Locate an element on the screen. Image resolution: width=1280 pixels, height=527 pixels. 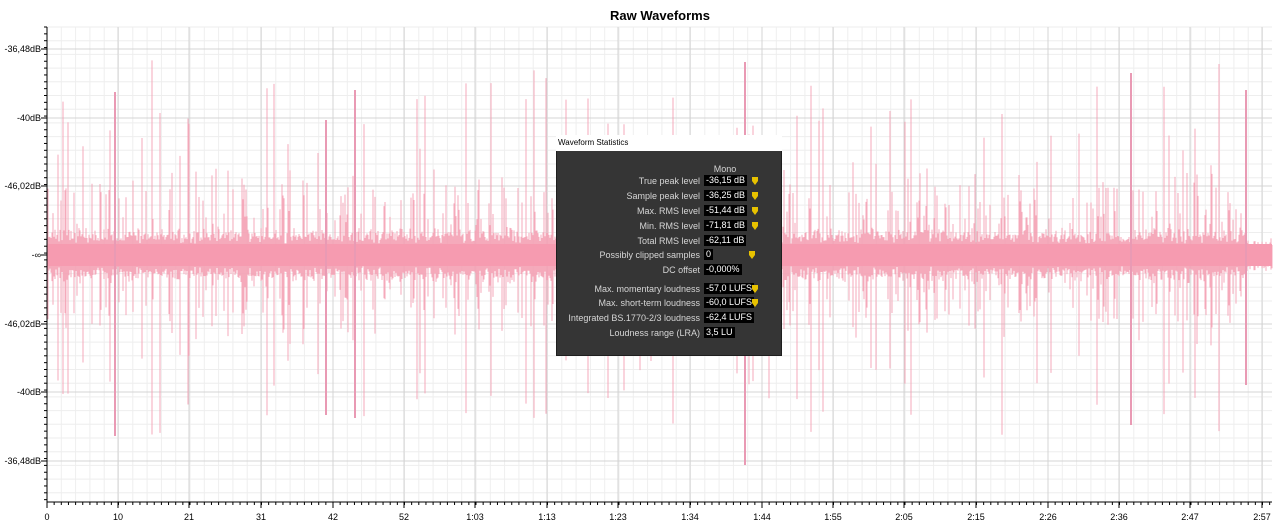
x-tick-label: 2:47 is located at coordinates (1190, 517).